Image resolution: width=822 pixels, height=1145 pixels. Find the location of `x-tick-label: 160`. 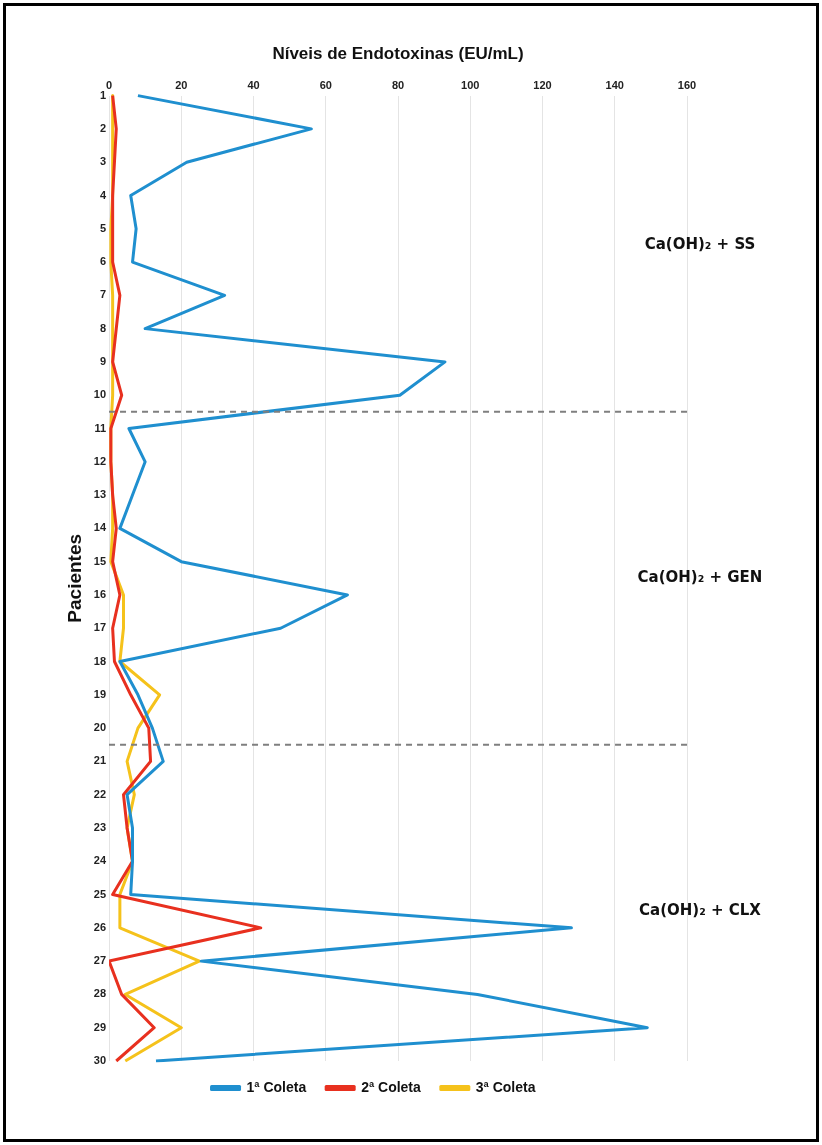

x-tick-label: 160 is located at coordinates (687, 85).